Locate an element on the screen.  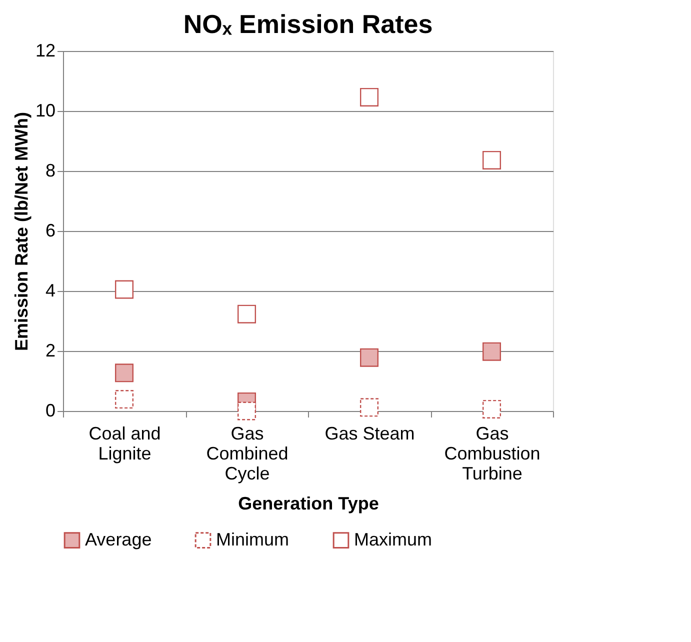
y-tick-label: 10 is located at coordinates (45, 110).